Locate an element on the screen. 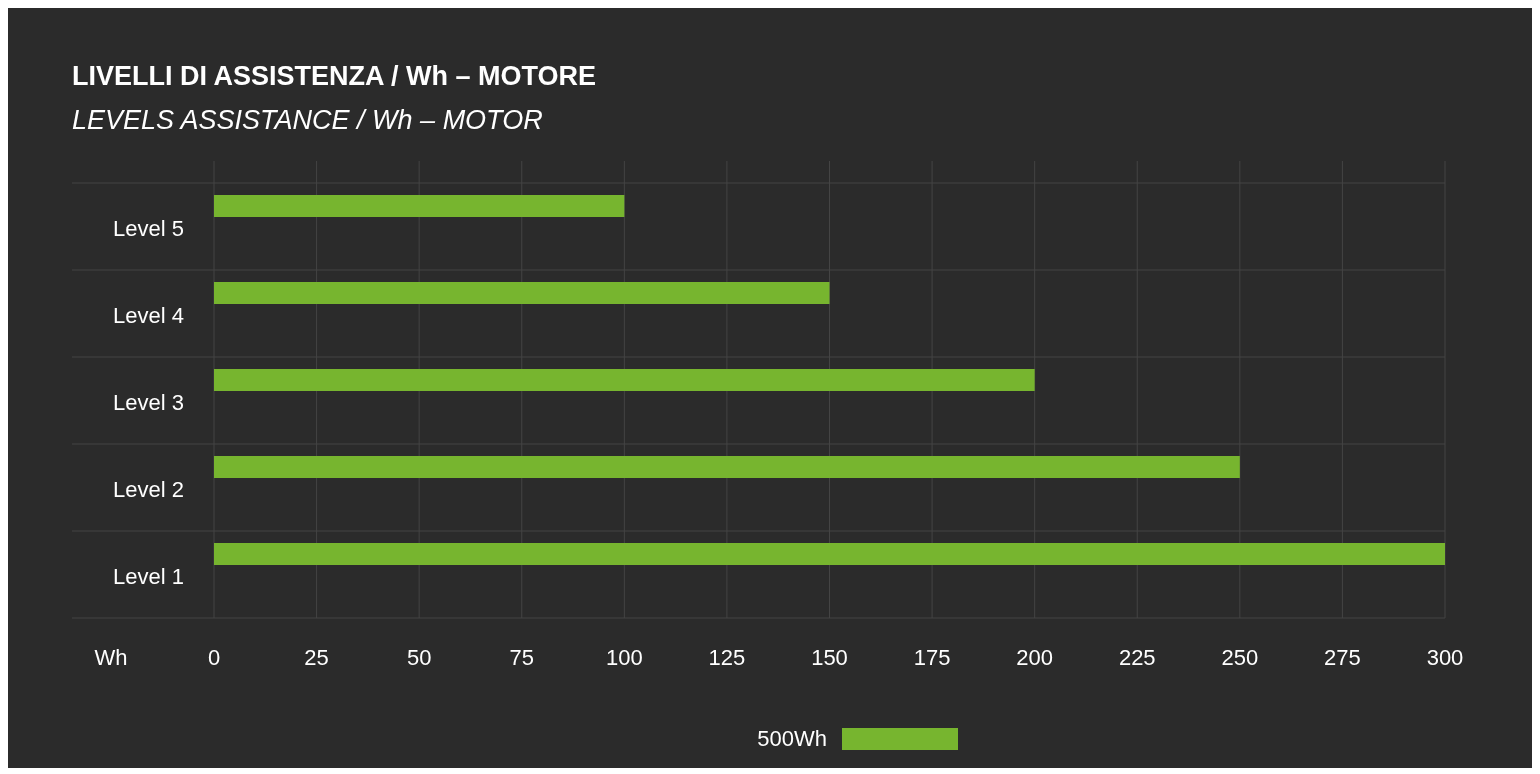 The image size is (1540, 774). y-tick-label: Level 3 is located at coordinates (148, 402).